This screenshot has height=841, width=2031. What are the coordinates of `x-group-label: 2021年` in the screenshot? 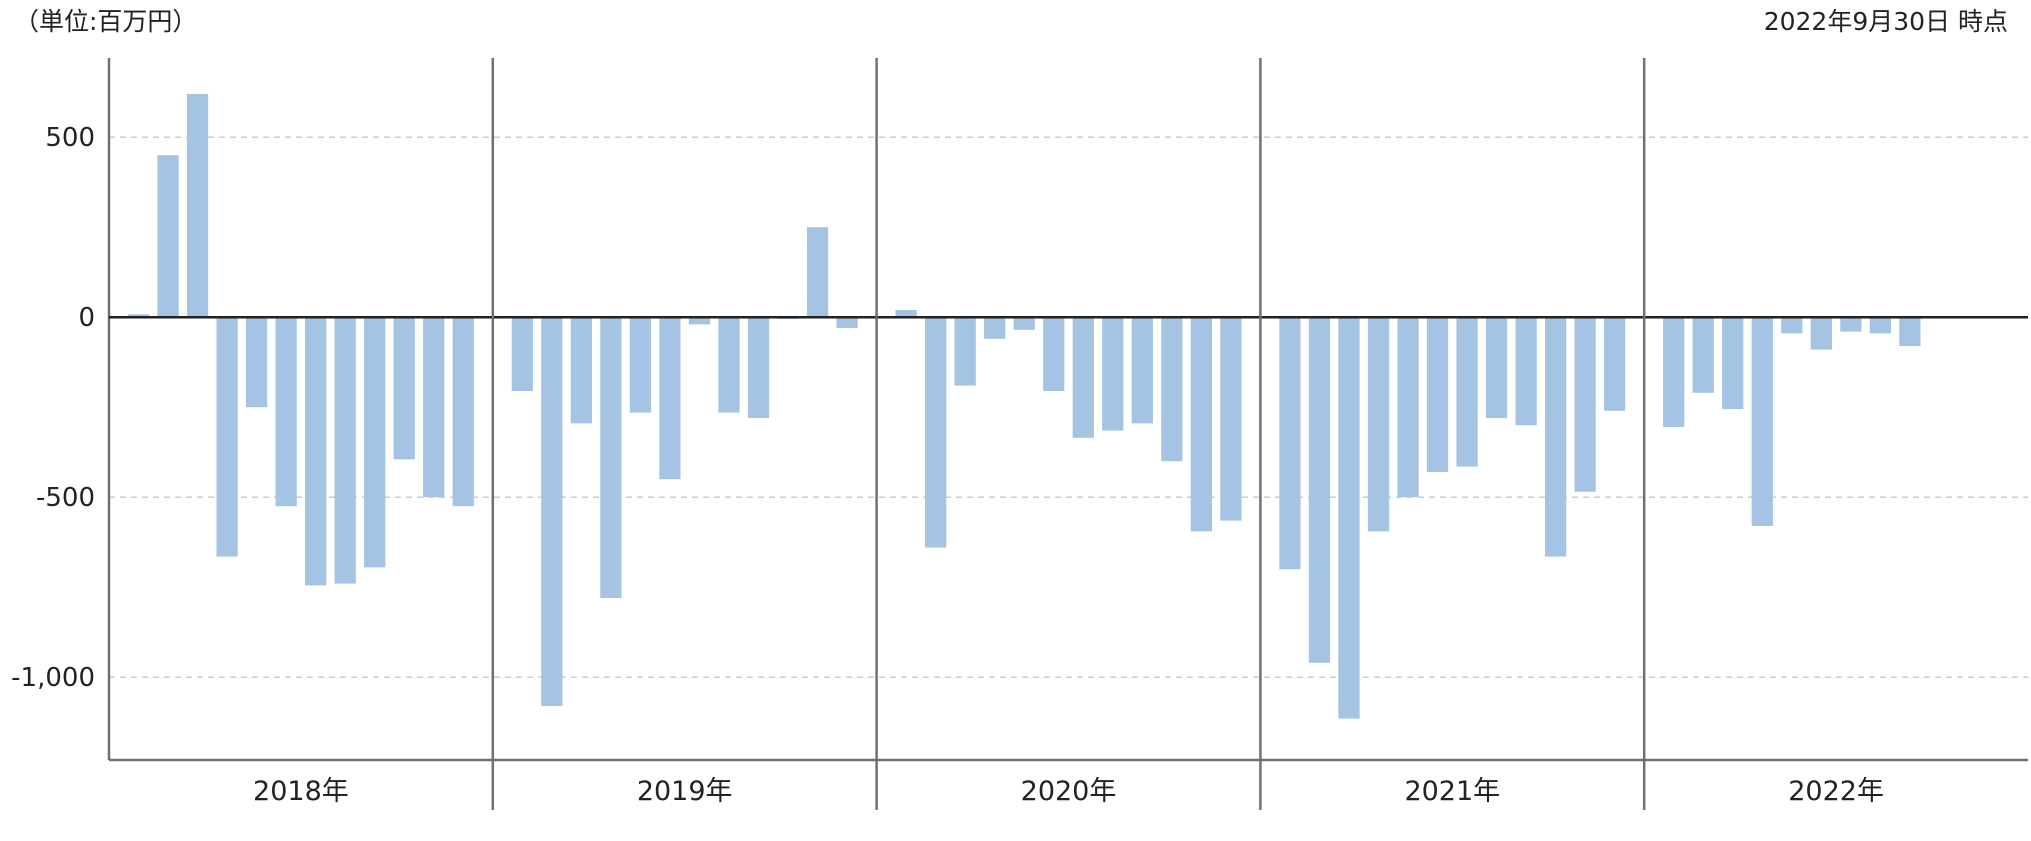 It's located at (1452, 791).